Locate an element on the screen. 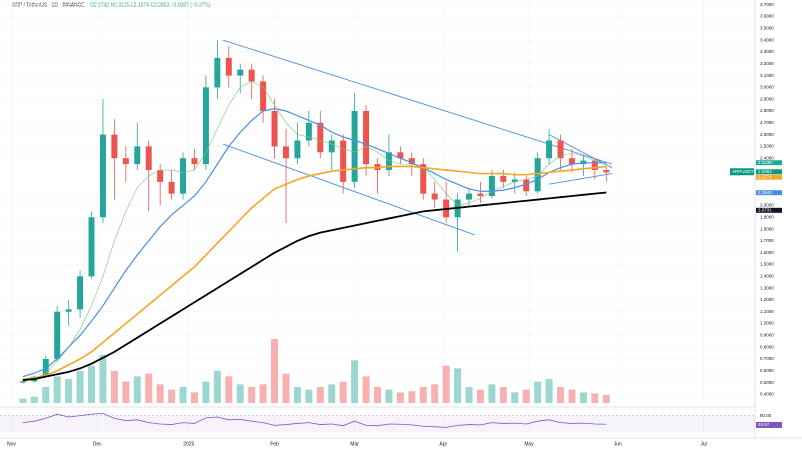 The width and height of the screenshot is (802, 451). y-tick-label: 0.6000 is located at coordinates (767, 370).